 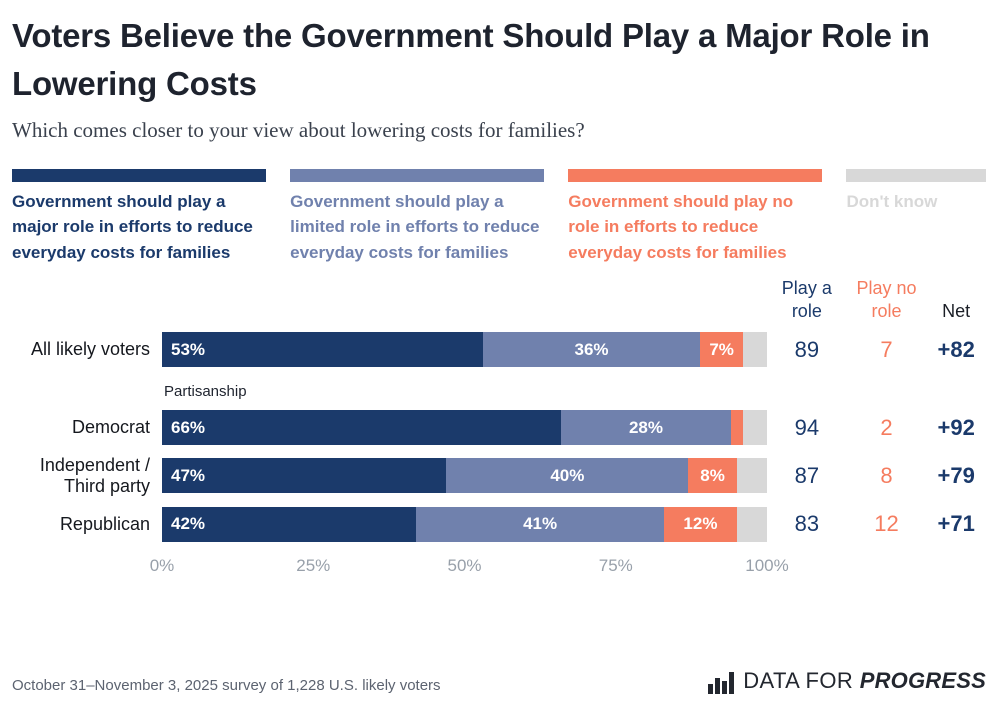 What do you see at coordinates (104, 523) in the screenshot?
I see `row-label: Republican` at bounding box center [104, 523].